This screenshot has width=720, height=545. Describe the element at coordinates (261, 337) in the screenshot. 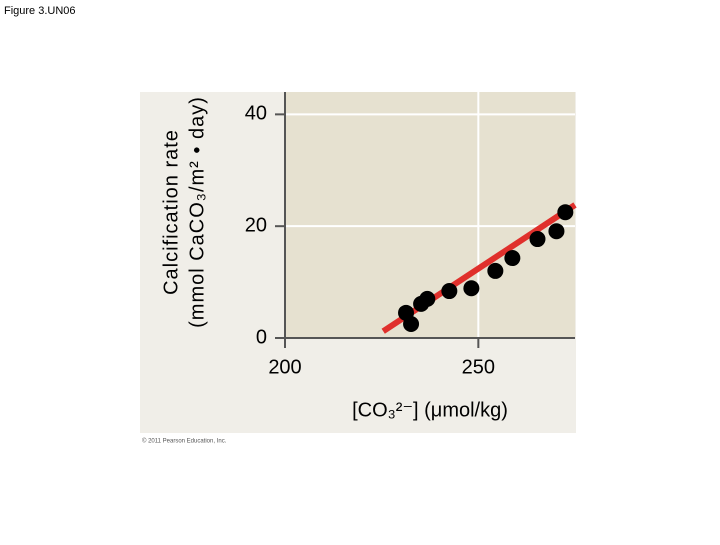

I see `y-tick-label: 0` at that location.